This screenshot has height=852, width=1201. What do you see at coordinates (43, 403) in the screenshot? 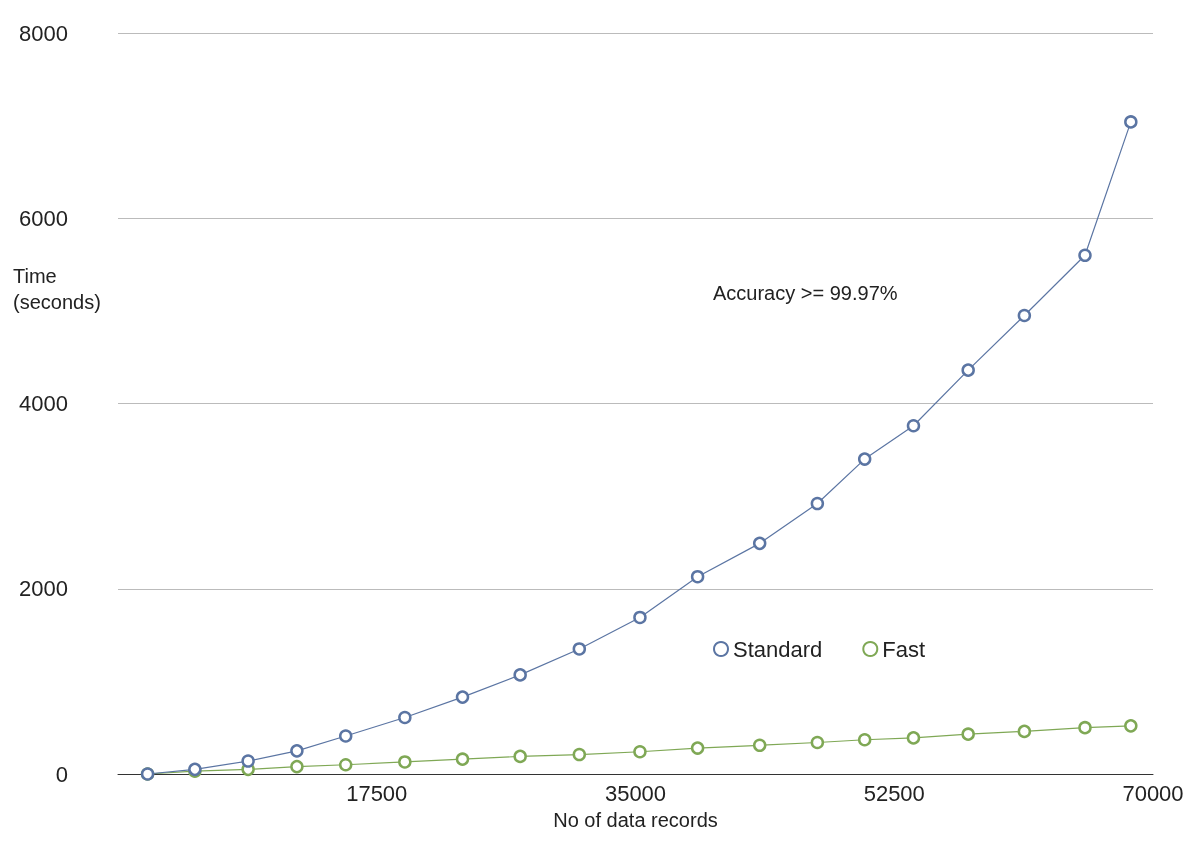
I see `y-tick-label: 4000` at bounding box center [43, 403].